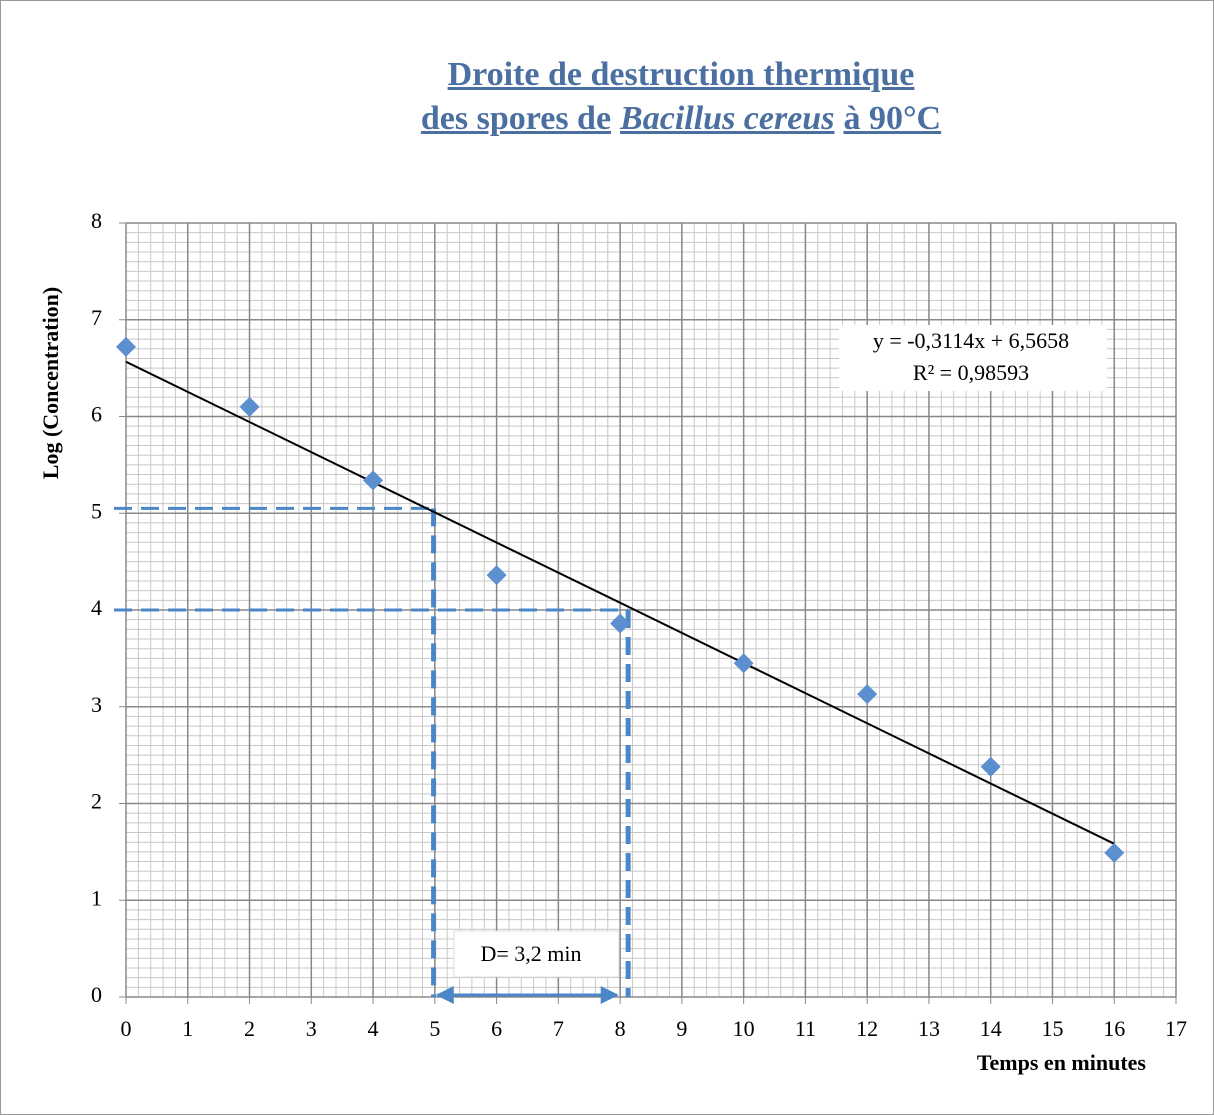 This screenshot has width=1214, height=1115. What do you see at coordinates (96, 801) in the screenshot?
I see `y-tick-label: 2` at bounding box center [96, 801].